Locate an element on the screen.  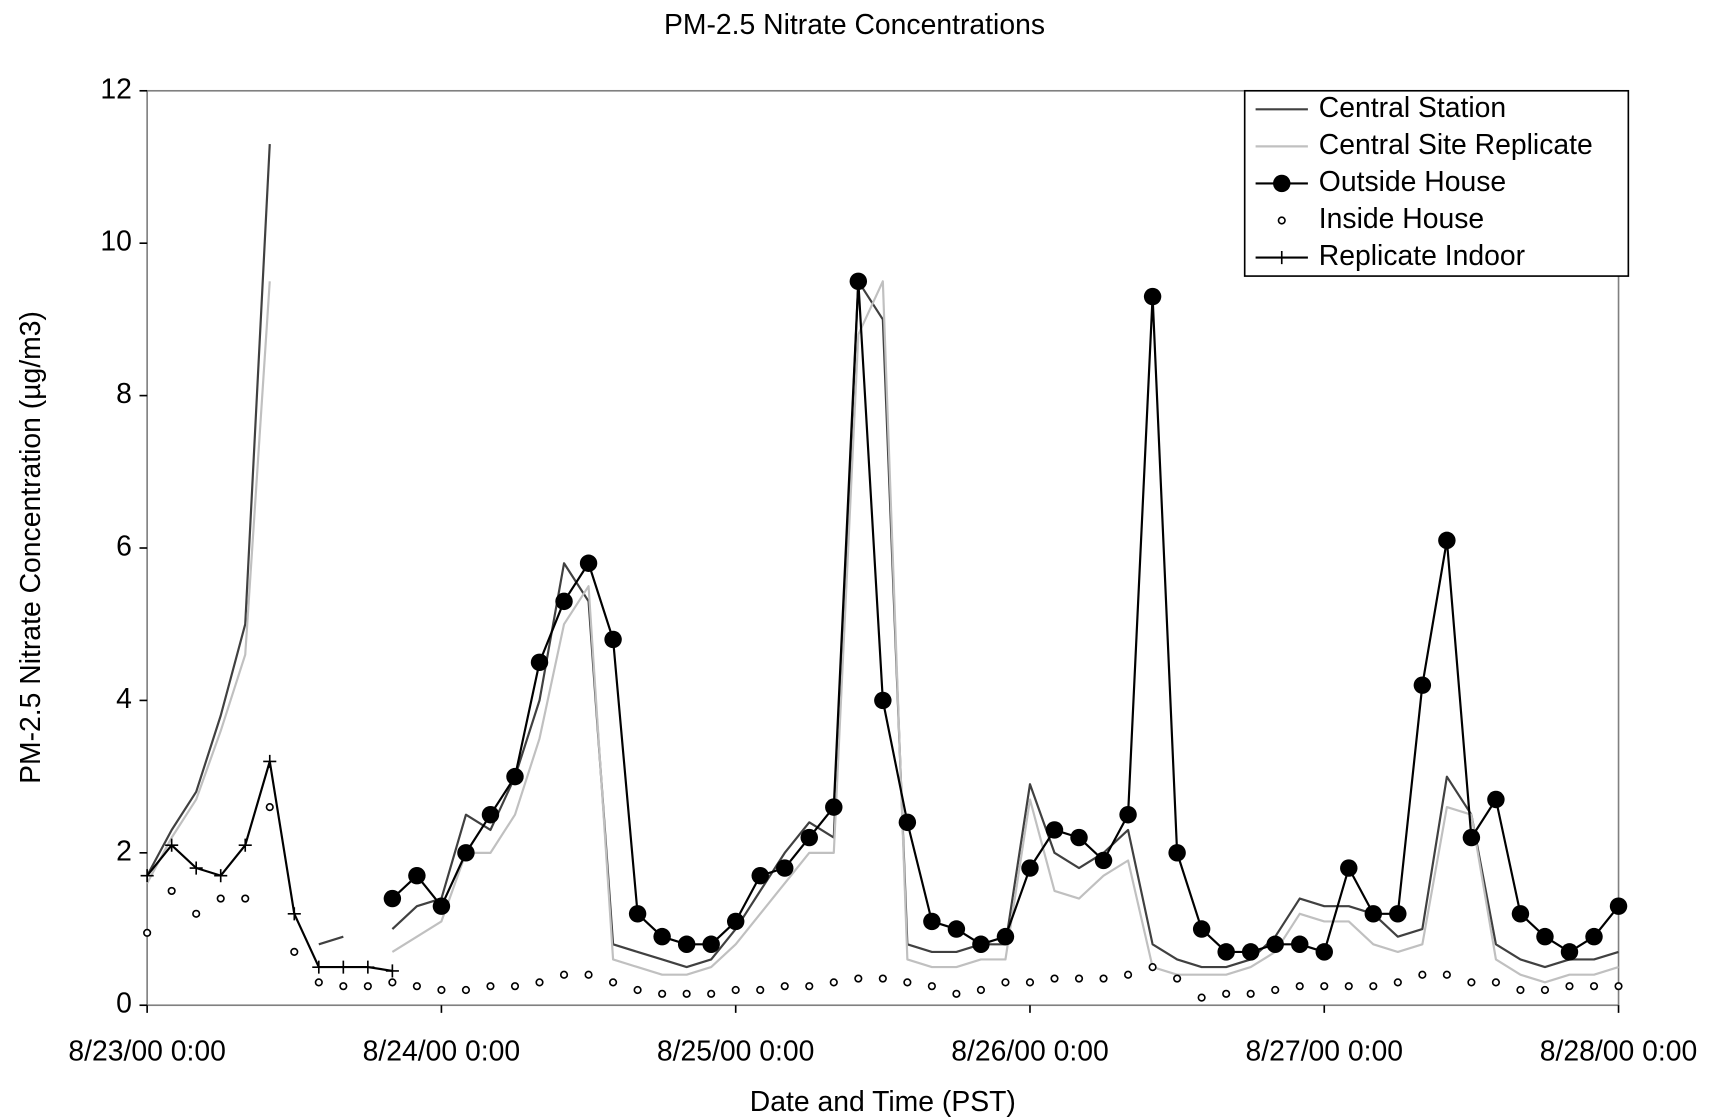
legend-box is located at coordinates (1436, 183).